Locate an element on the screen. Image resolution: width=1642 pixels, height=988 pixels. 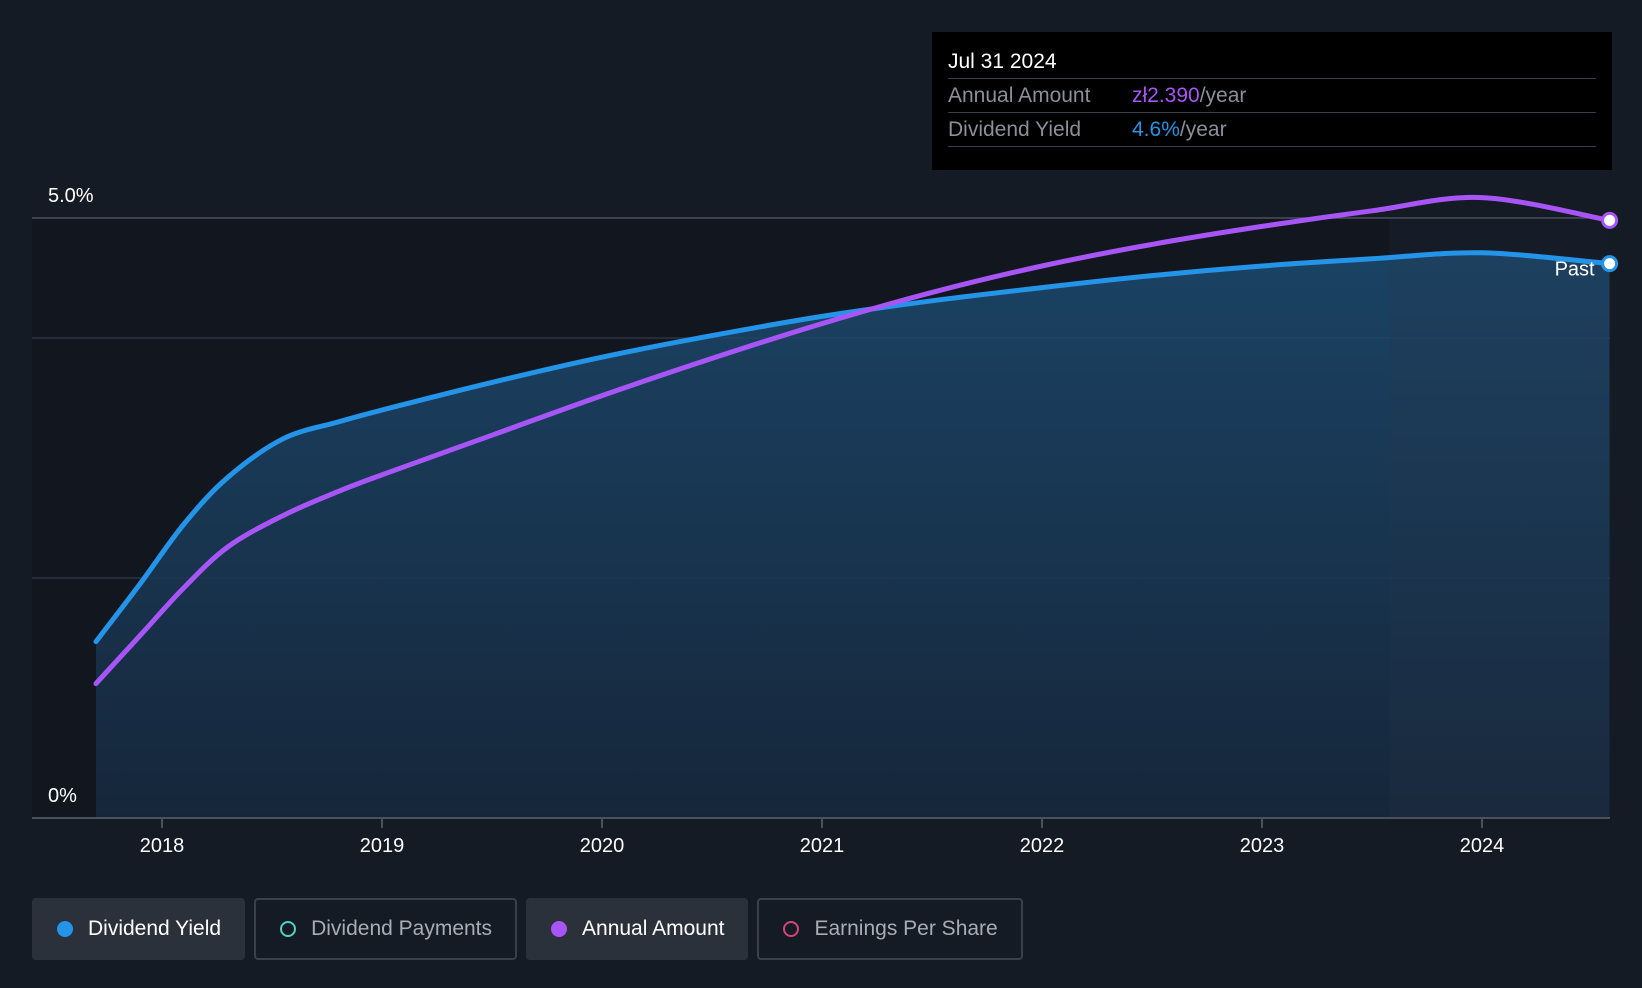
tooltip-key: Annual Amount is located at coordinates (1019, 95).